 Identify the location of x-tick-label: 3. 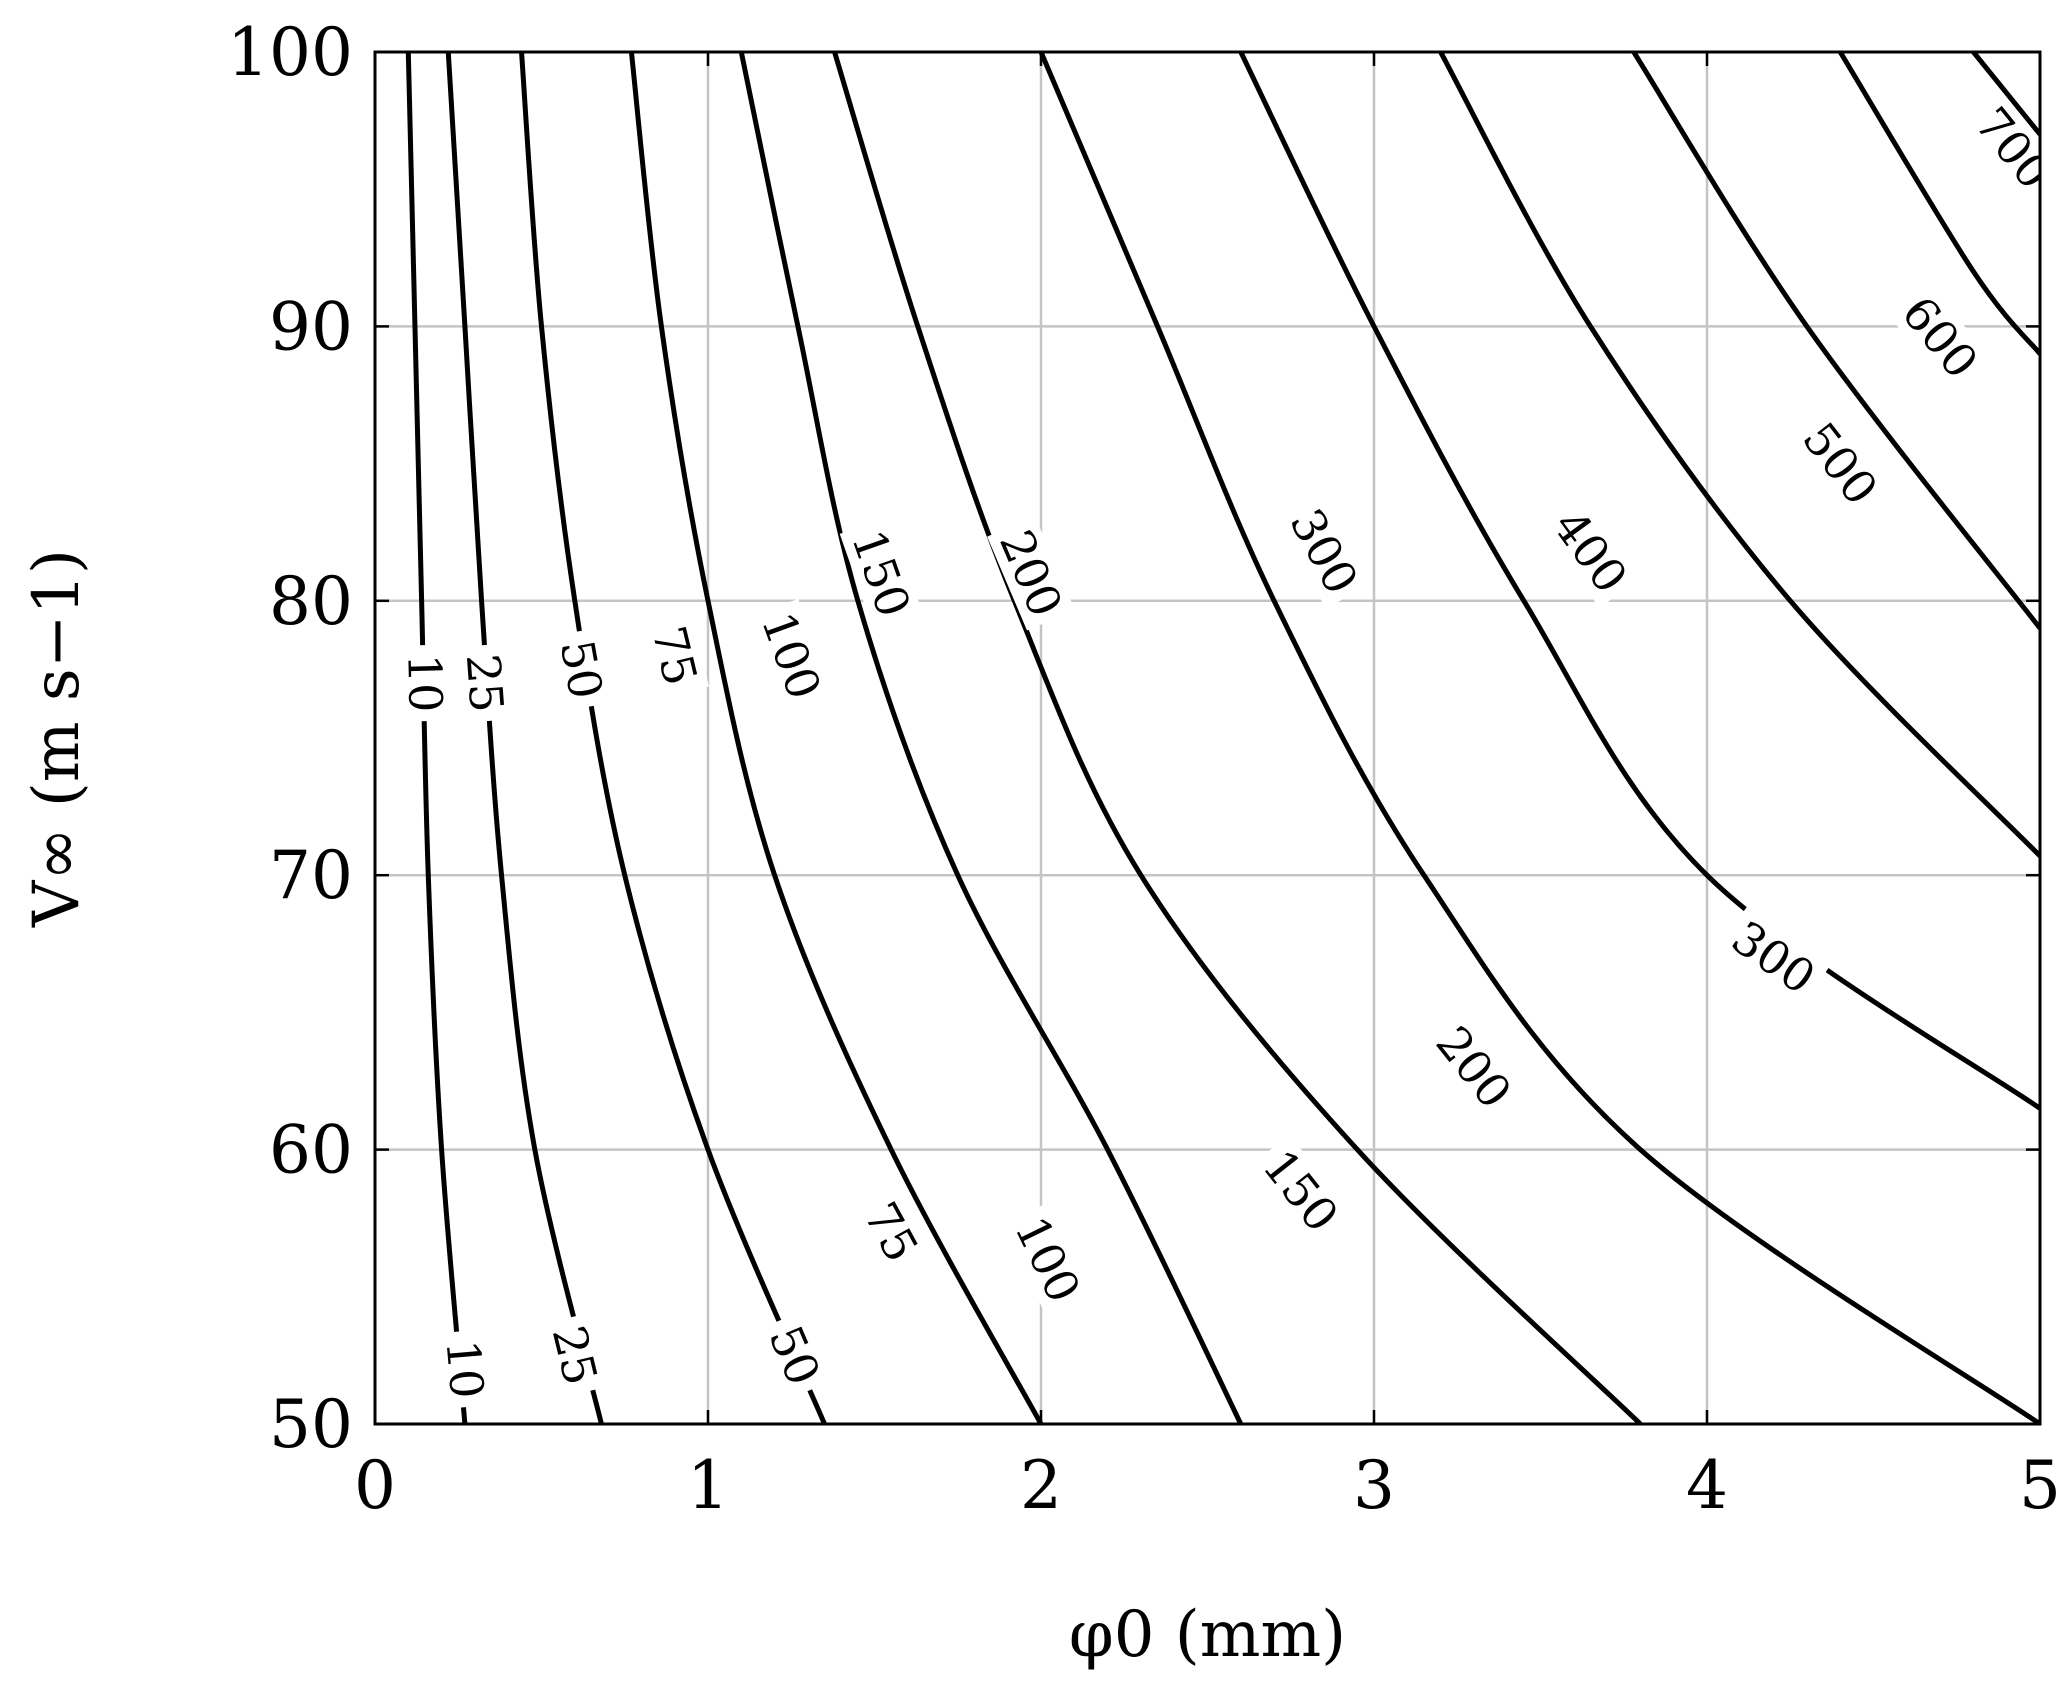
(1374, 1485).